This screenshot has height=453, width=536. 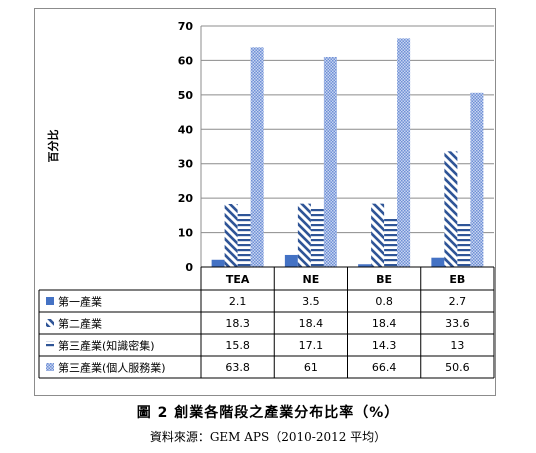 I want to click on data-label: 3.5, so click(x=311, y=301).